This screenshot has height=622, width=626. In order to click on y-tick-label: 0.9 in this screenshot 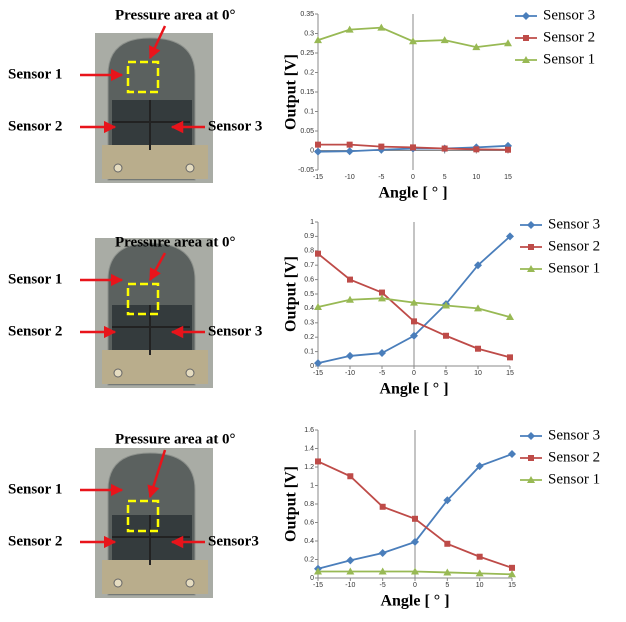, I will do `click(309, 236)`.